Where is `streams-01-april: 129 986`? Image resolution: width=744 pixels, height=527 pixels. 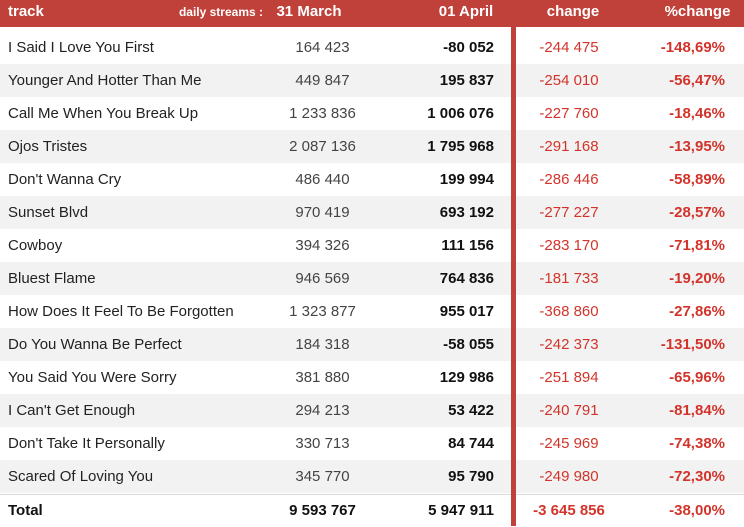 streams-01-april: 129 986 is located at coordinates (466, 377).